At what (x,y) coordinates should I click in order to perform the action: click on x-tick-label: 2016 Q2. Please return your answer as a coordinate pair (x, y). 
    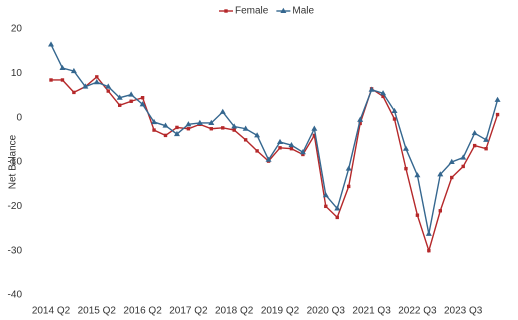
    Looking at the image, I should click on (142, 311).